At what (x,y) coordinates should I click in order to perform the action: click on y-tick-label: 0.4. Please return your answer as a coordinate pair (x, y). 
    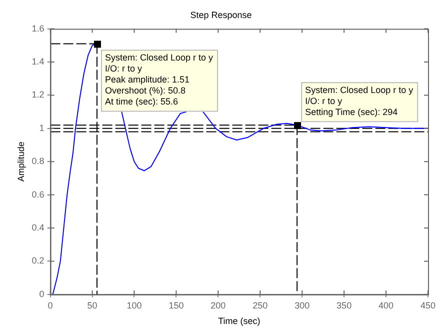
    Looking at the image, I should click on (38, 227).